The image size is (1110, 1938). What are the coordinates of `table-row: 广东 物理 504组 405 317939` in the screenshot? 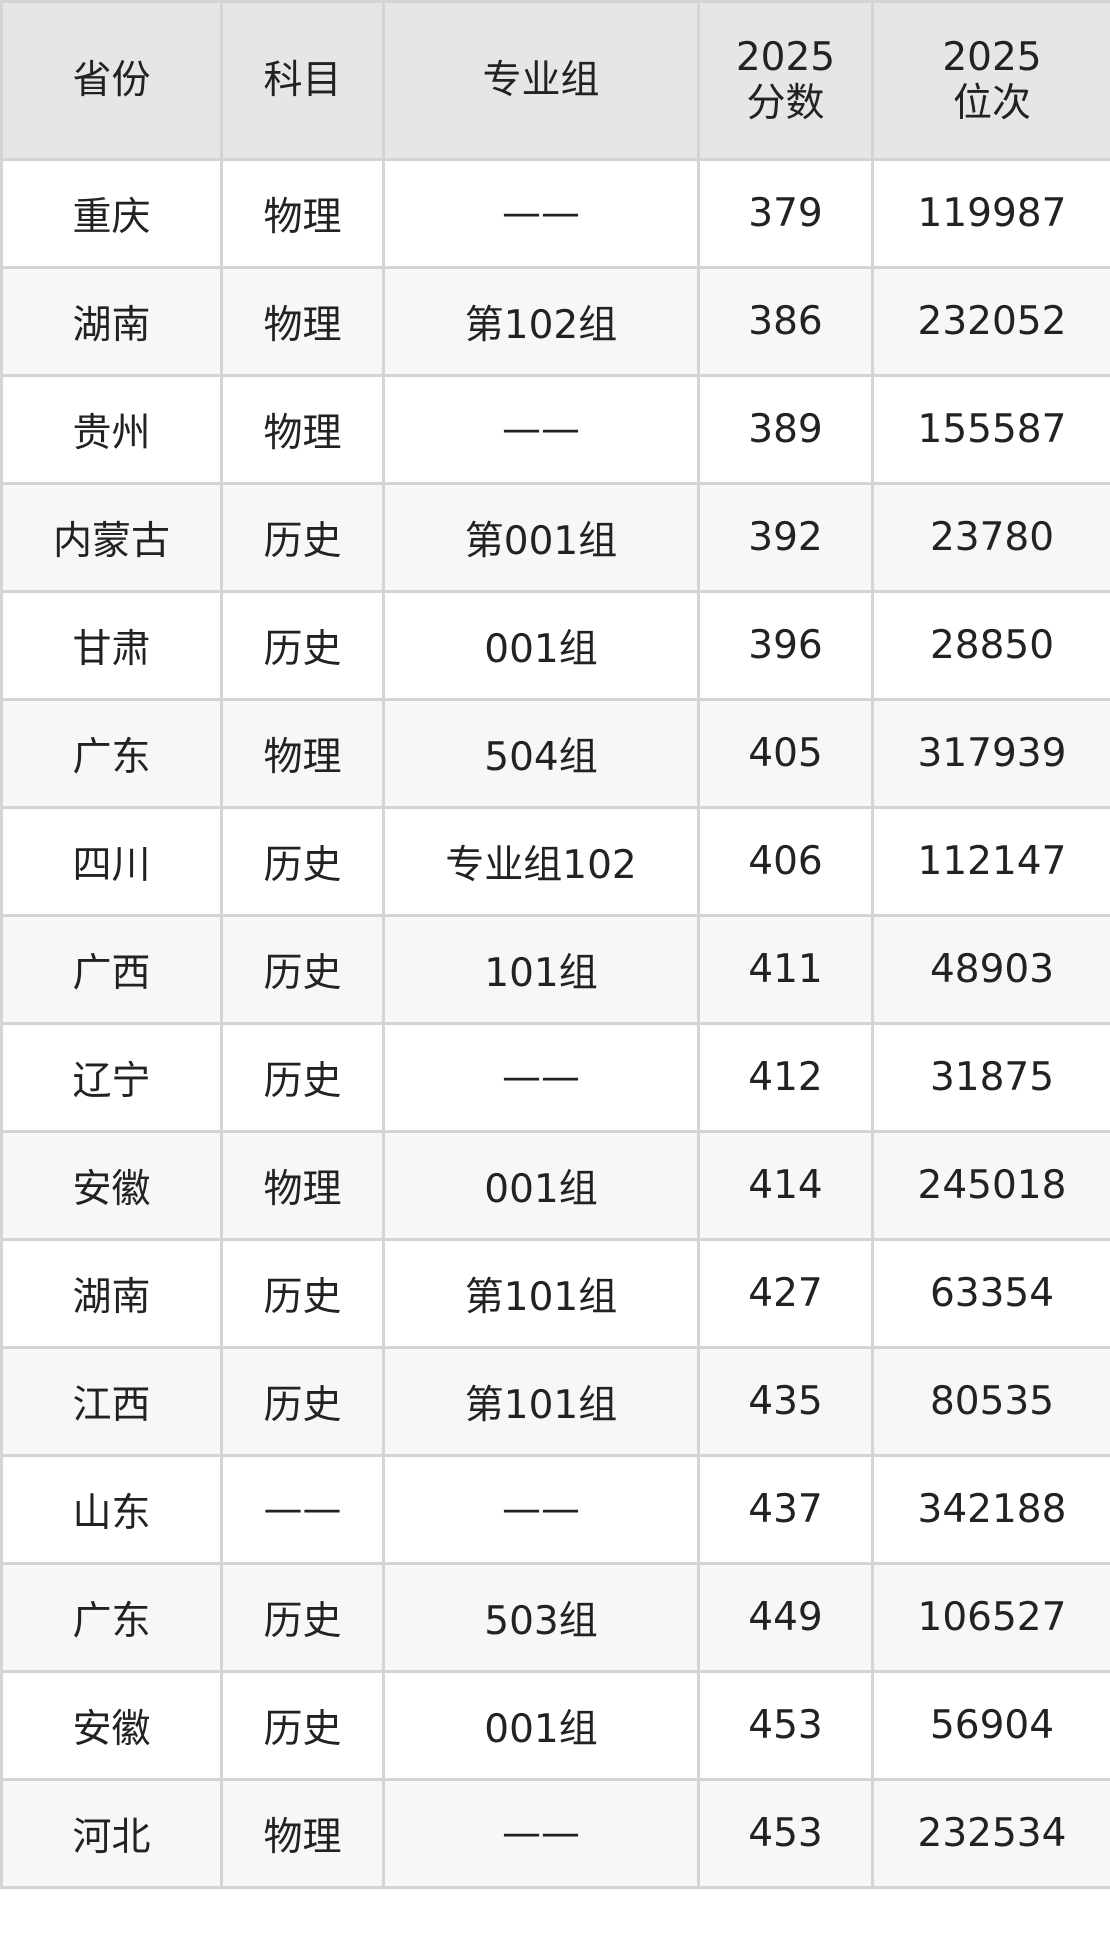 It's located at (555, 753).